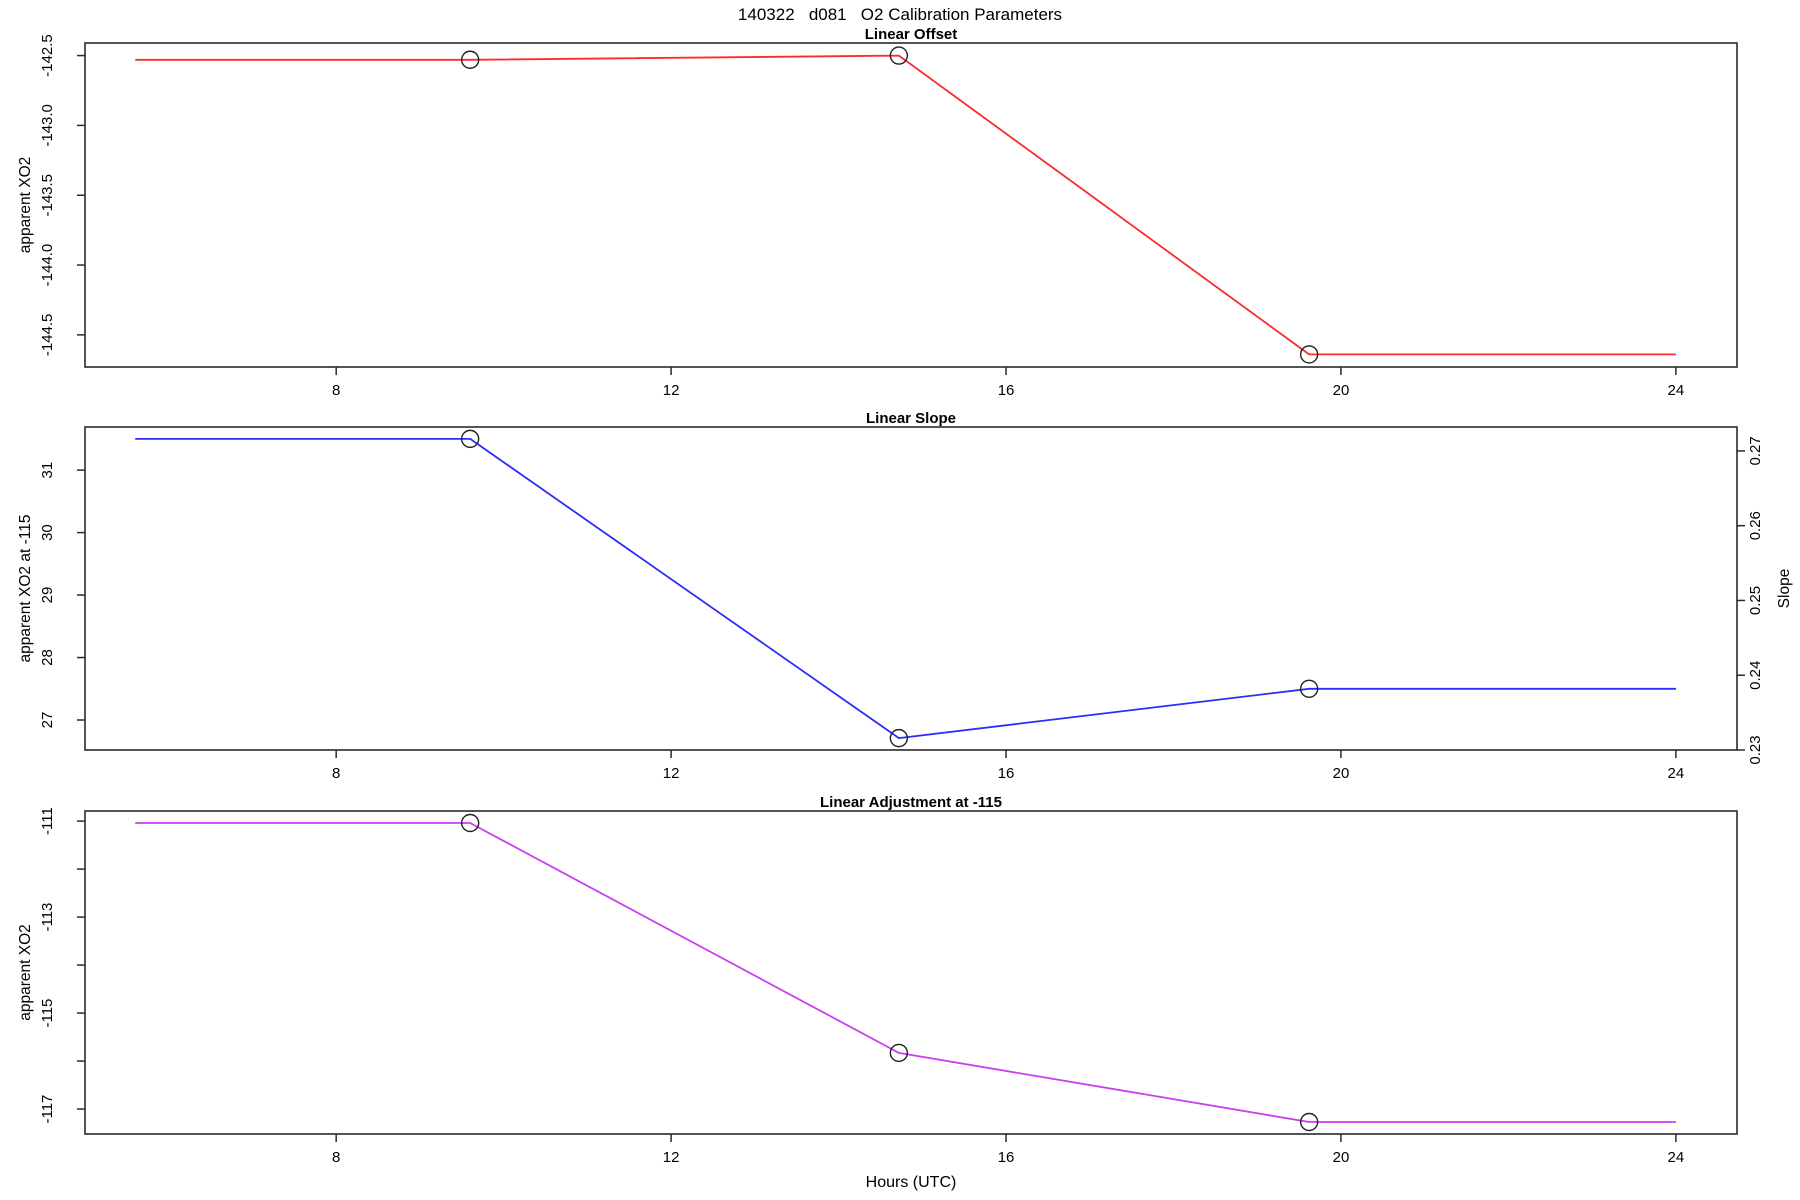 This screenshot has height=1200, width=1800. What do you see at coordinates (47, 470) in the screenshot?
I see `y-tick-label: 31` at bounding box center [47, 470].